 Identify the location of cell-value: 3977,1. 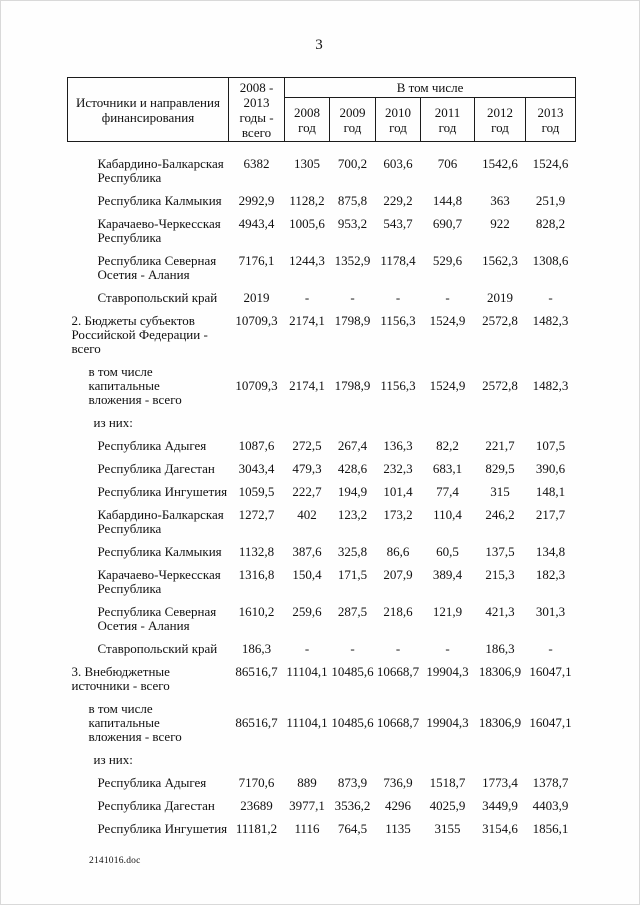
(307, 805).